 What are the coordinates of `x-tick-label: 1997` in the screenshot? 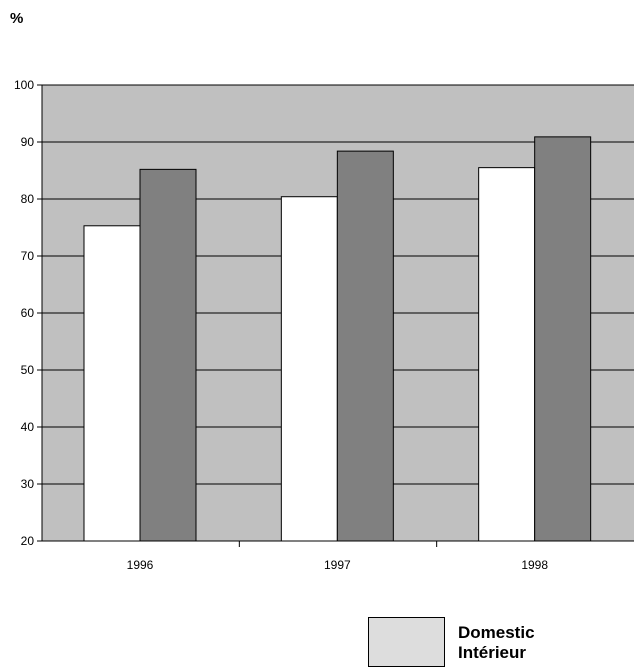 It's located at (337, 565).